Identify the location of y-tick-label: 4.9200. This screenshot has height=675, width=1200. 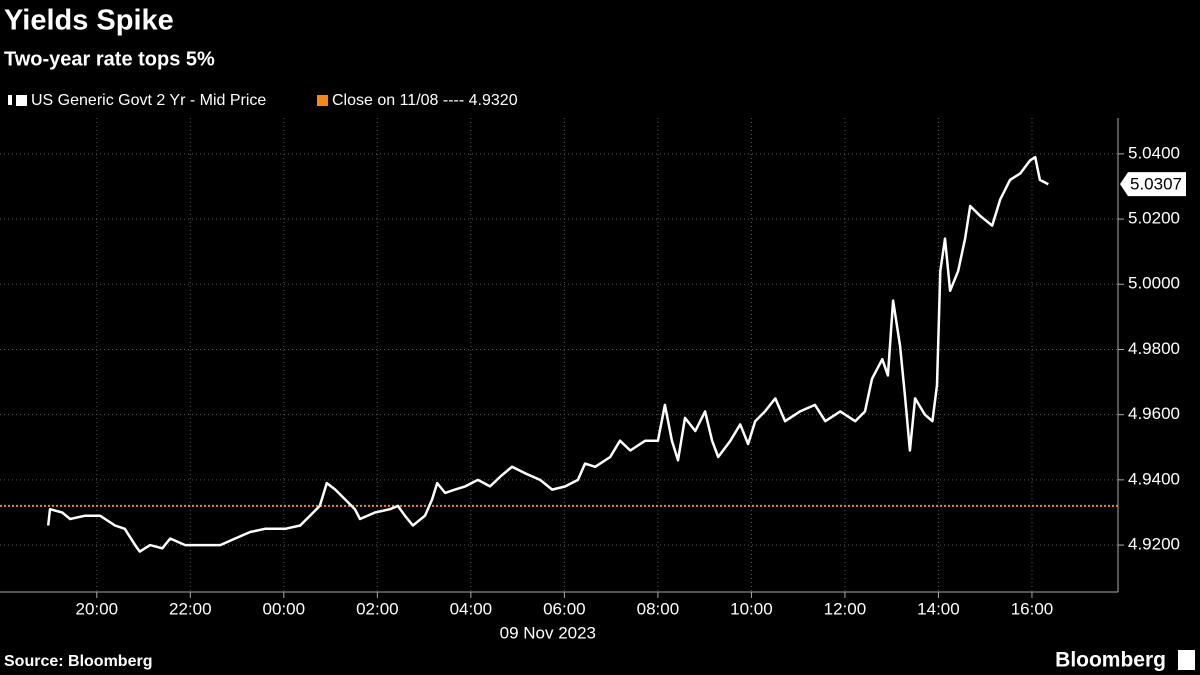
(1154, 544).